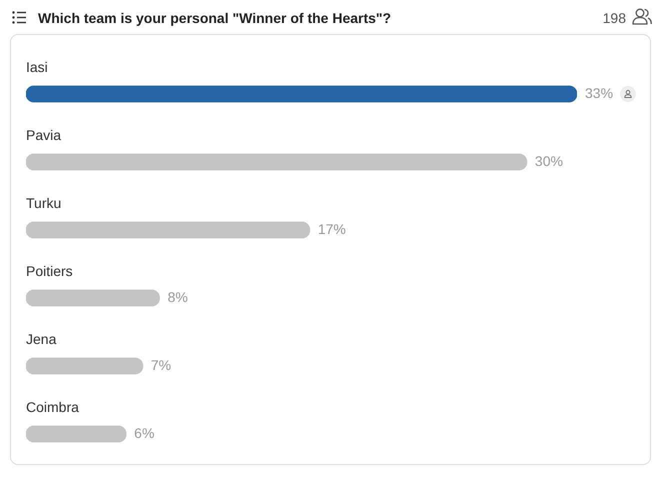  I want to click on y-tick-label: Pavia, so click(44, 134).